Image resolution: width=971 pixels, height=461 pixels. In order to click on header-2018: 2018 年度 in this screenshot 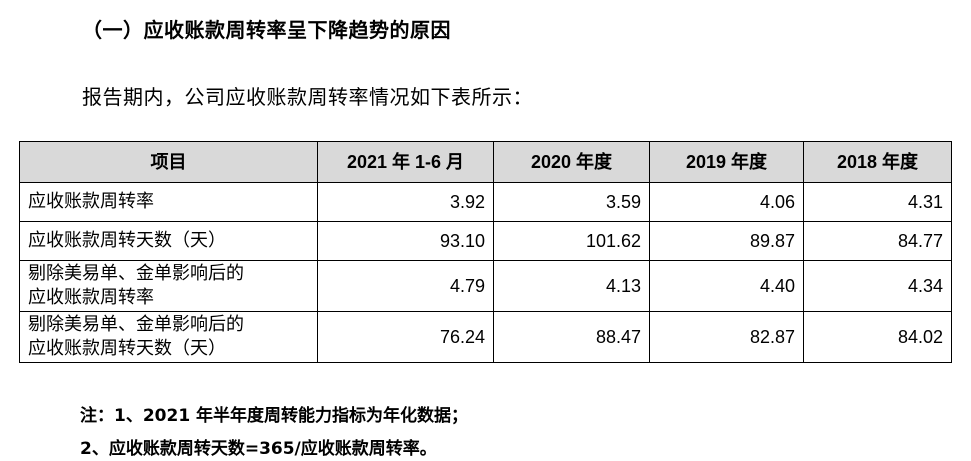, I will do `click(877, 162)`.